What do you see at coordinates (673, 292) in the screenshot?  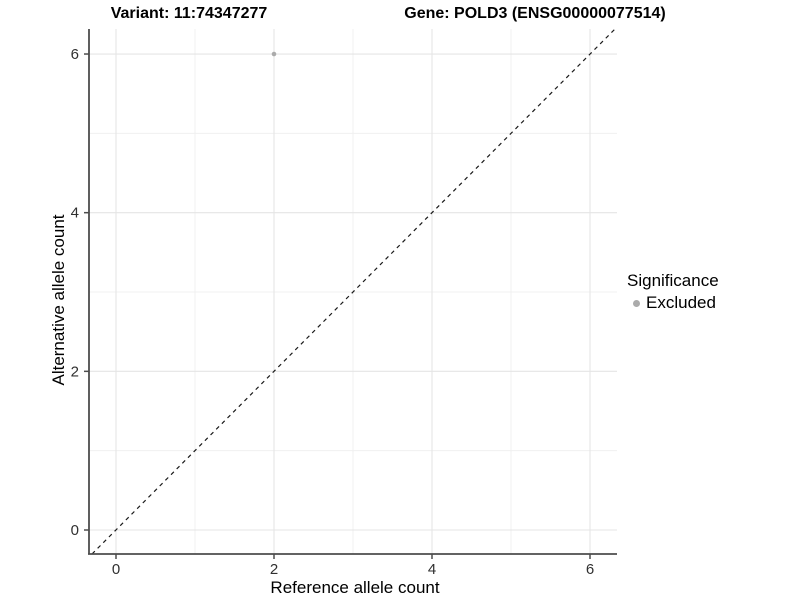 I see `legend: Significance Excluded` at bounding box center [673, 292].